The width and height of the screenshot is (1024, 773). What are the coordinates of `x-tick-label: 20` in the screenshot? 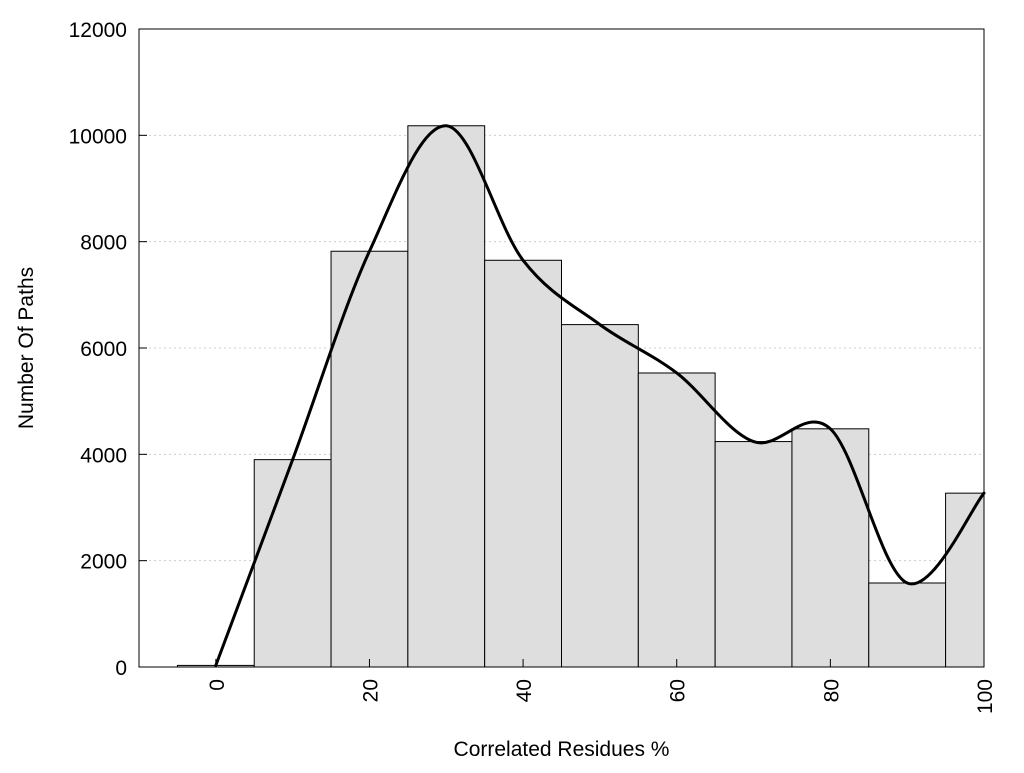 It's located at (370, 690).